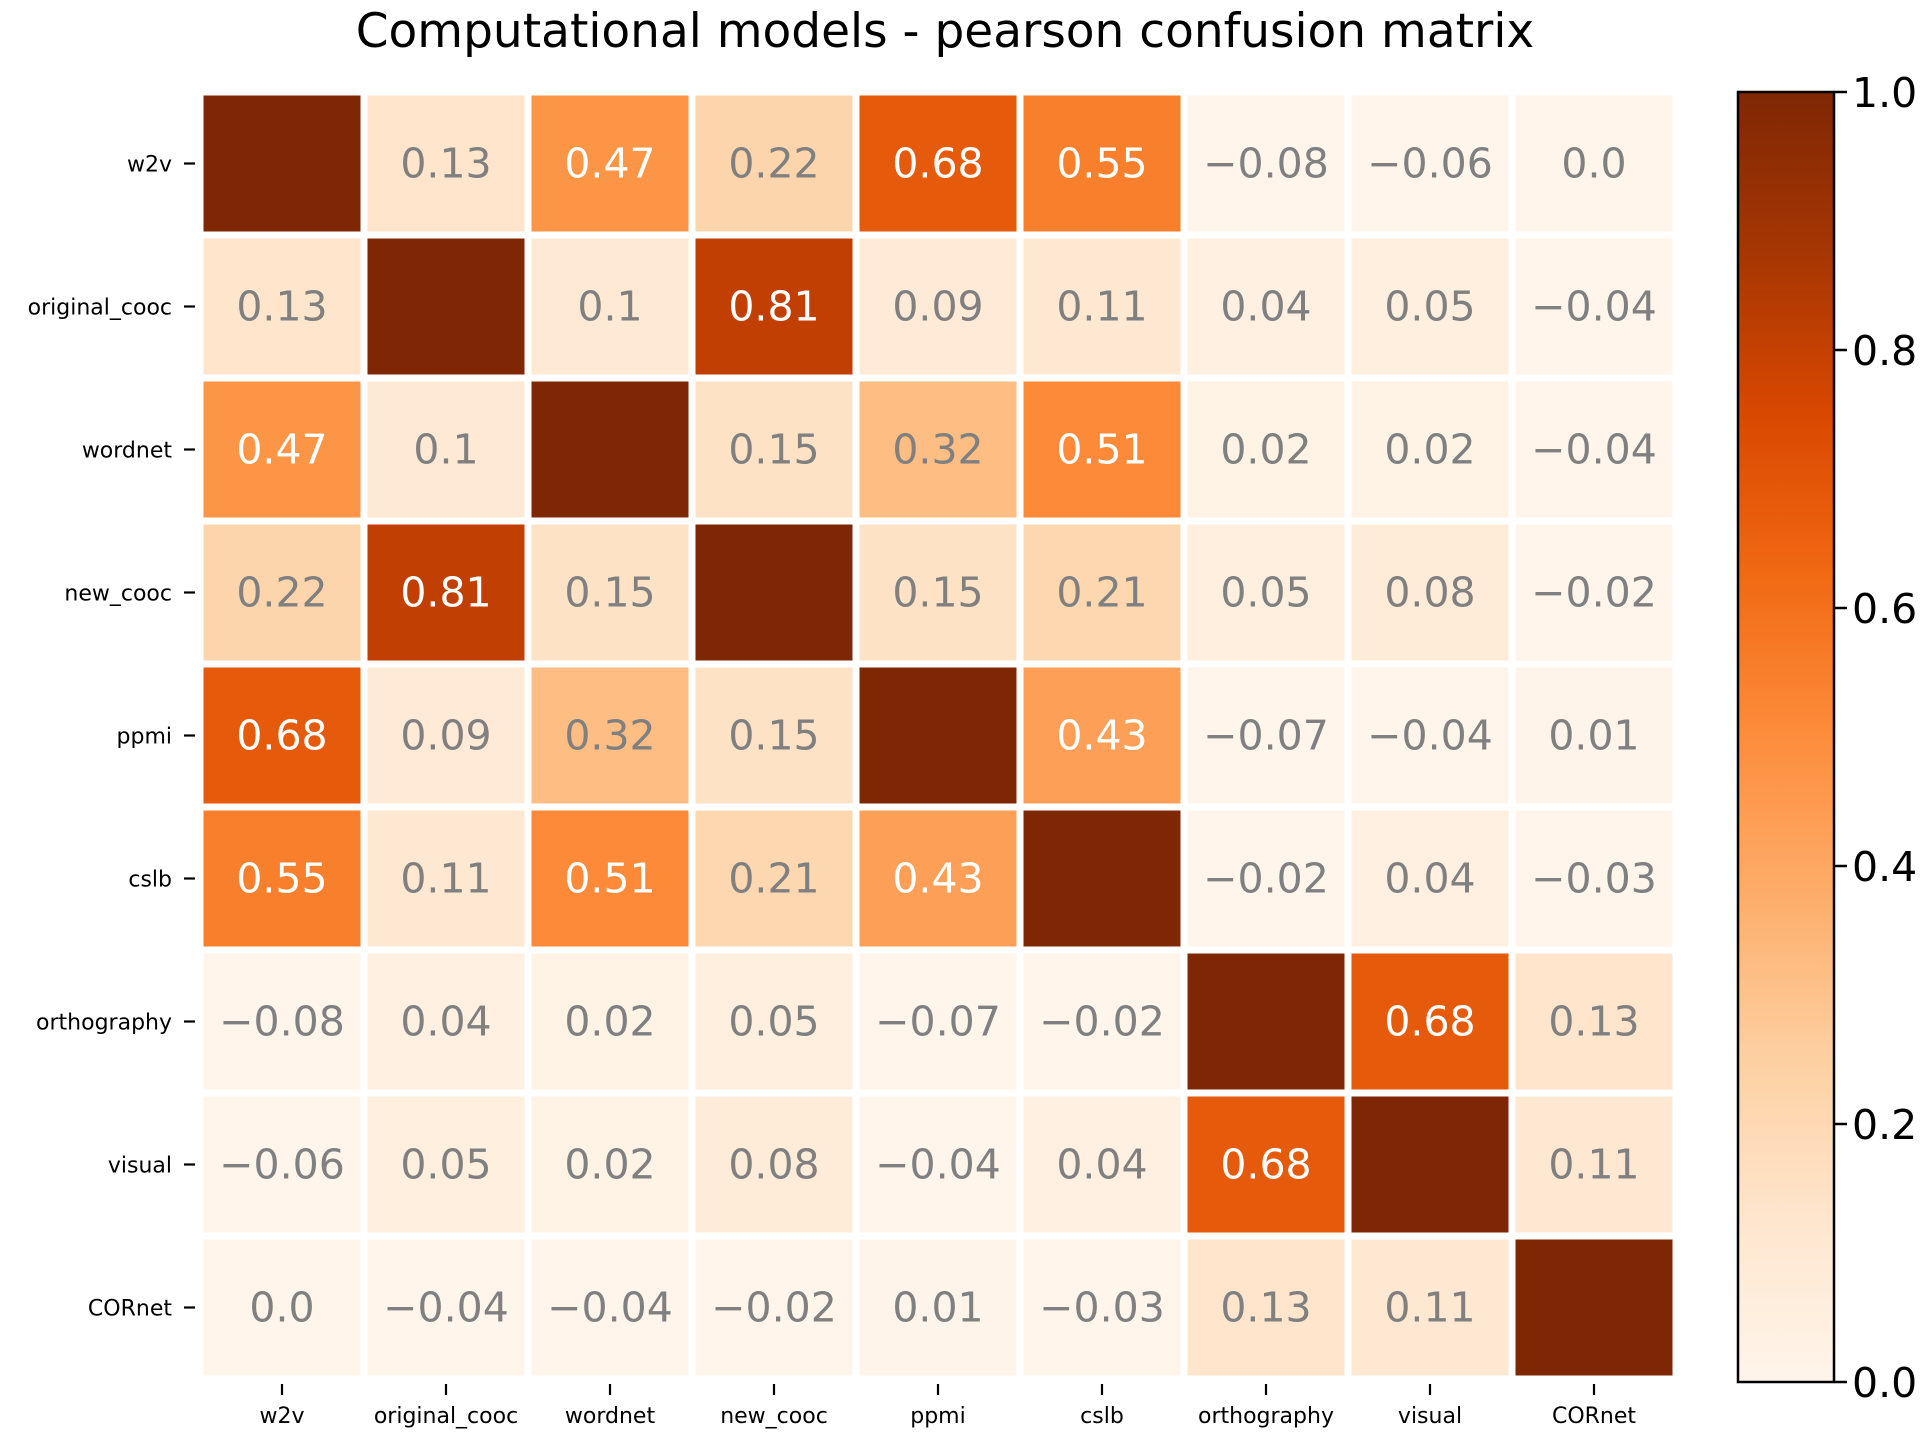 Image resolution: width=1920 pixels, height=1440 pixels. What do you see at coordinates (127, 451) in the screenshot?
I see `y-tick-label: wordnet` at bounding box center [127, 451].